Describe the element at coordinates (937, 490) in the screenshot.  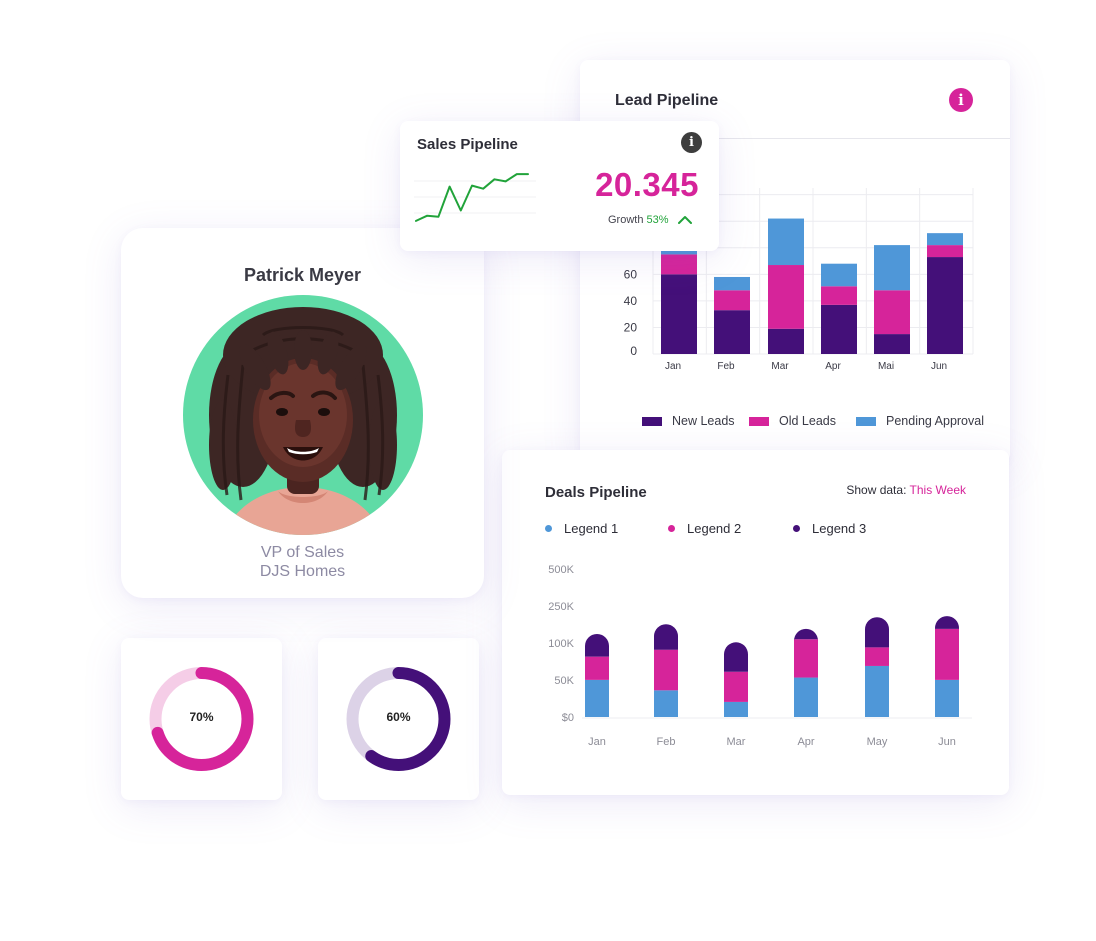
I see `show-data-value: This Week` at that location.